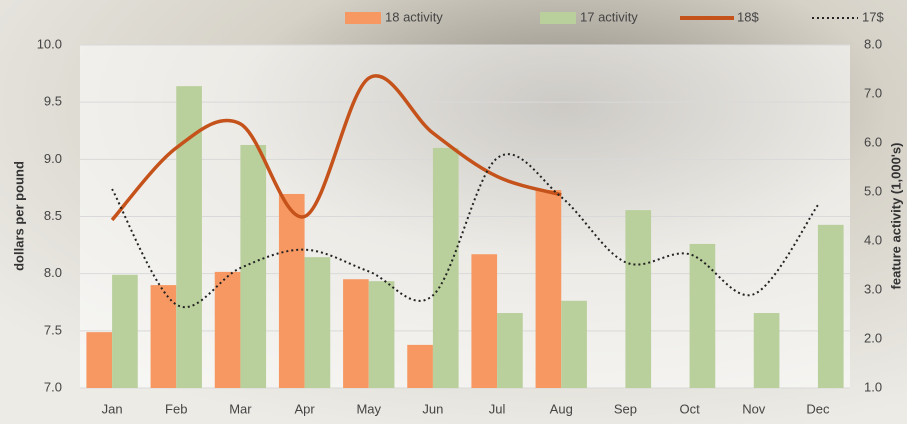  What do you see at coordinates (689, 408) in the screenshot?
I see `x-tick-label: Oct` at bounding box center [689, 408].